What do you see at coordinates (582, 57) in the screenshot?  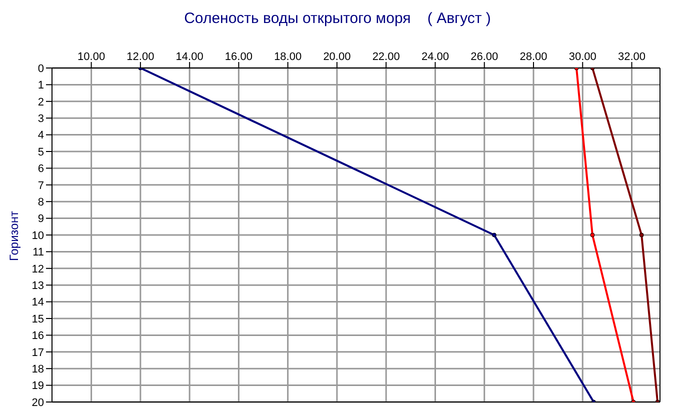 I see `x-tick-label: 30.00` at bounding box center [582, 57].